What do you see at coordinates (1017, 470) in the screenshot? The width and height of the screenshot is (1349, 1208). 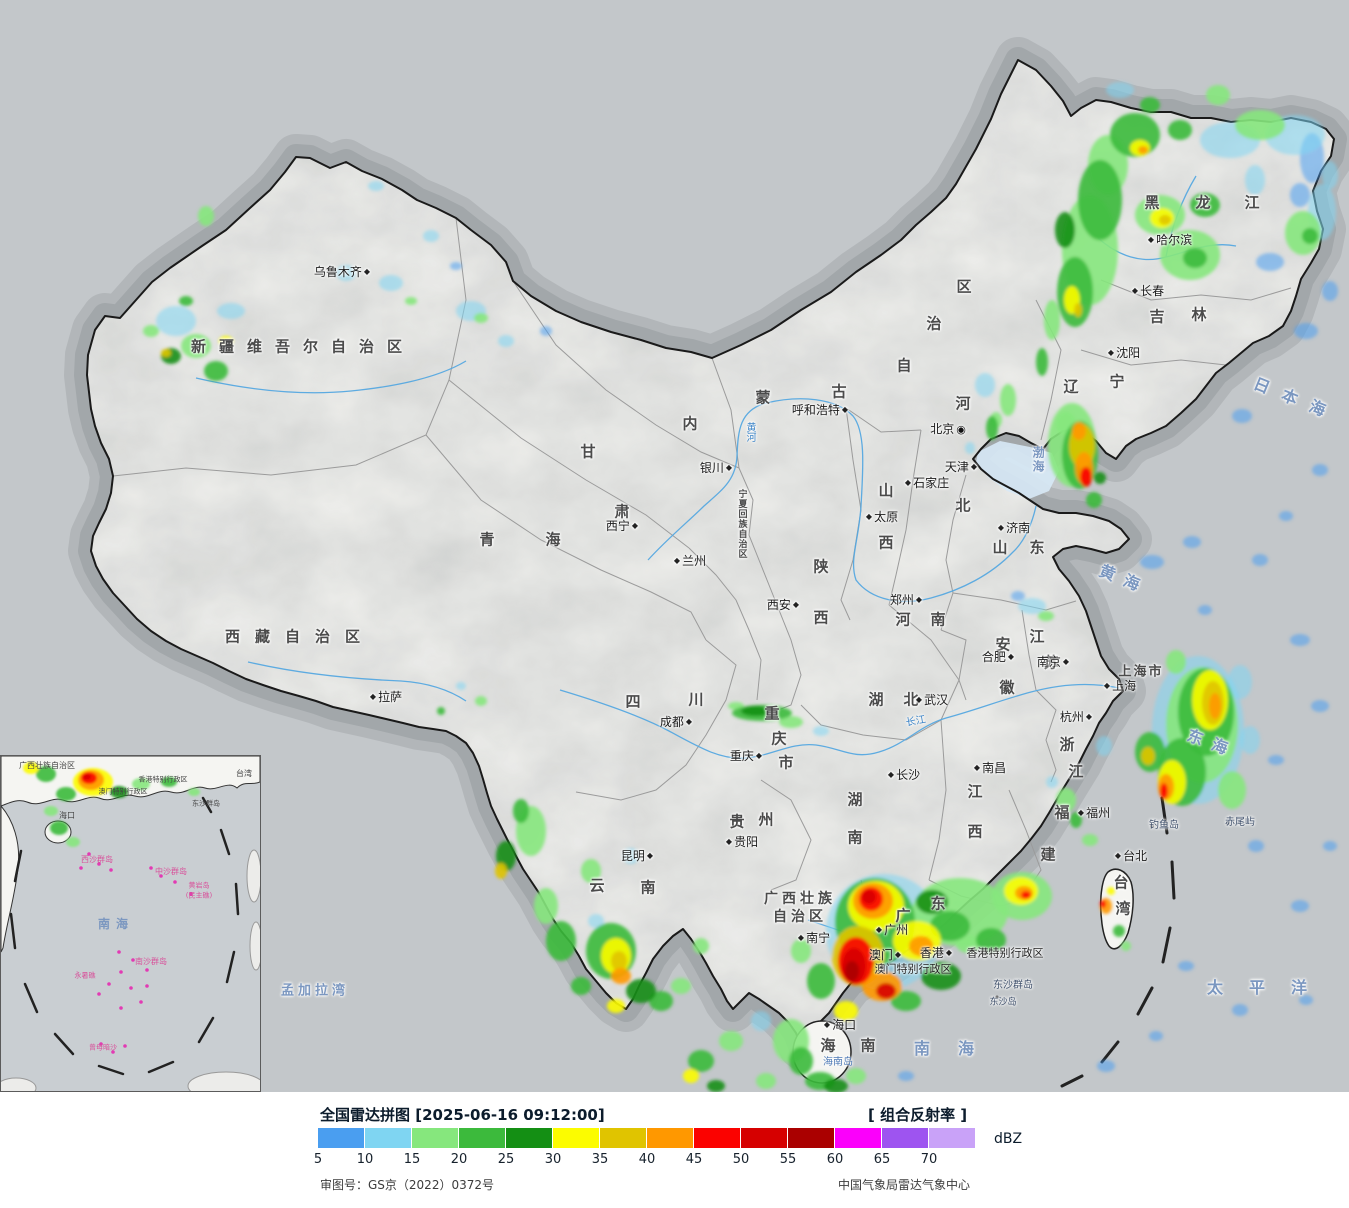 I see `bohai-sea` at bounding box center [1017, 470].